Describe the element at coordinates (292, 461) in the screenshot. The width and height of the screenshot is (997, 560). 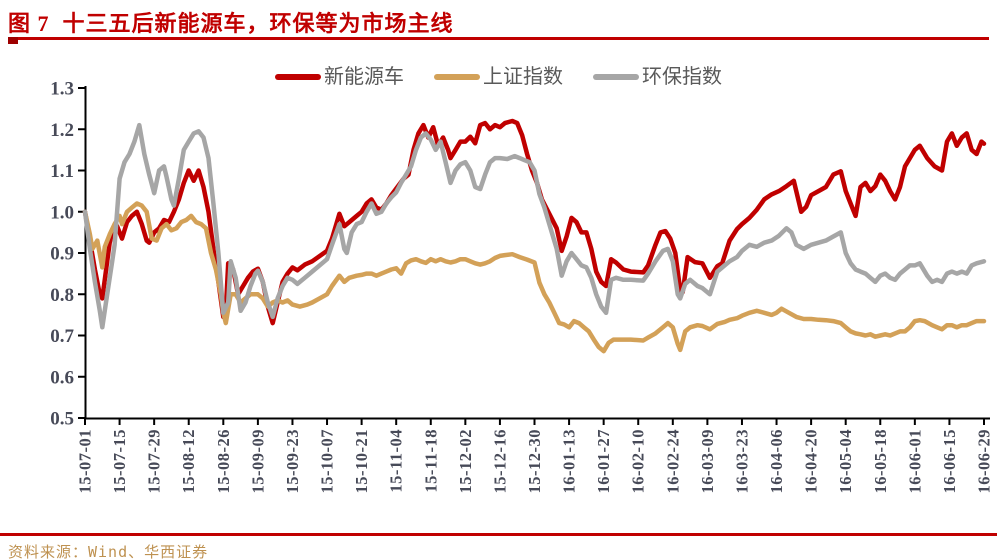
I see `x-tick-label: 15-09-23` at that location.